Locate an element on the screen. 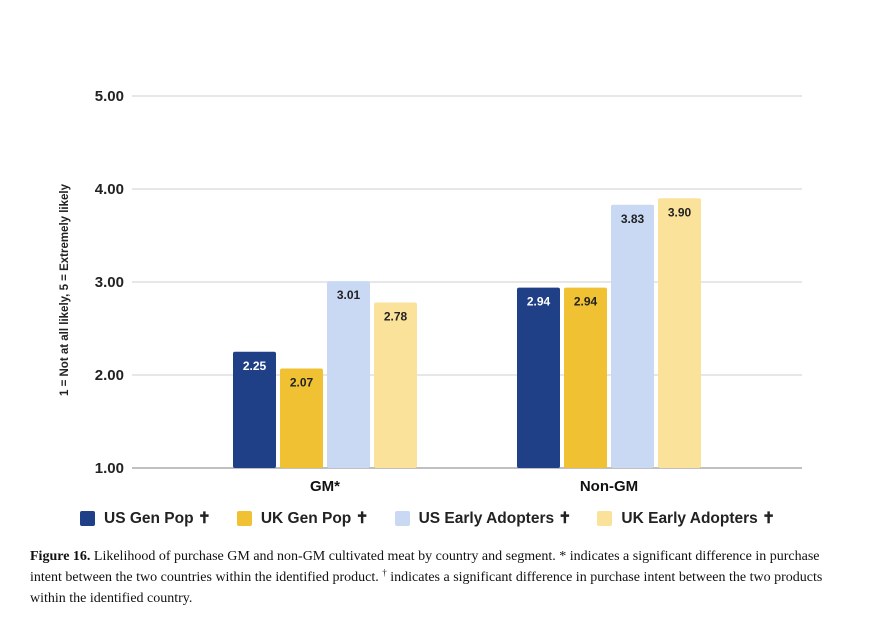 Image resolution: width=879 pixels, height=617 pixels. legend-item: US Gen Pop ✝ is located at coordinates (145, 518).